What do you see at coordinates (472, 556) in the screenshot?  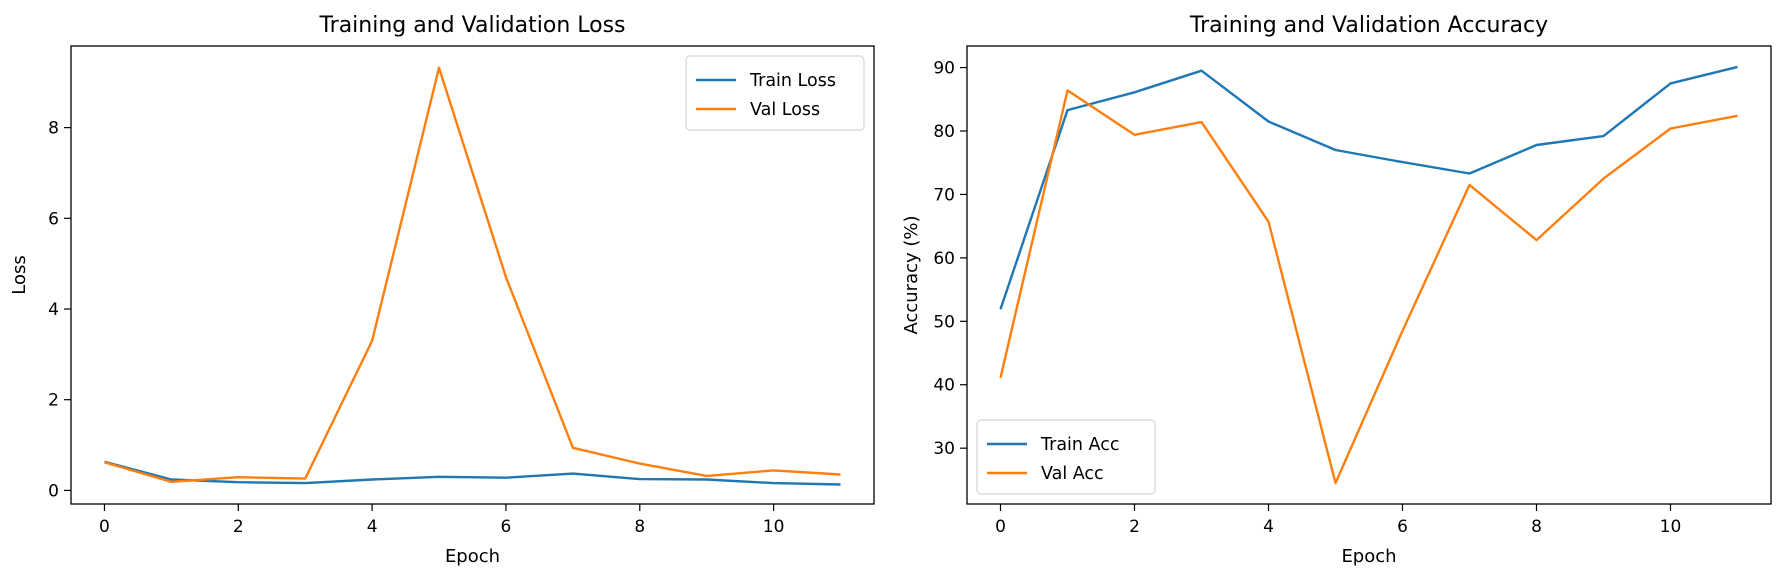 I see `loss-x-axis-label: Epoch` at bounding box center [472, 556].